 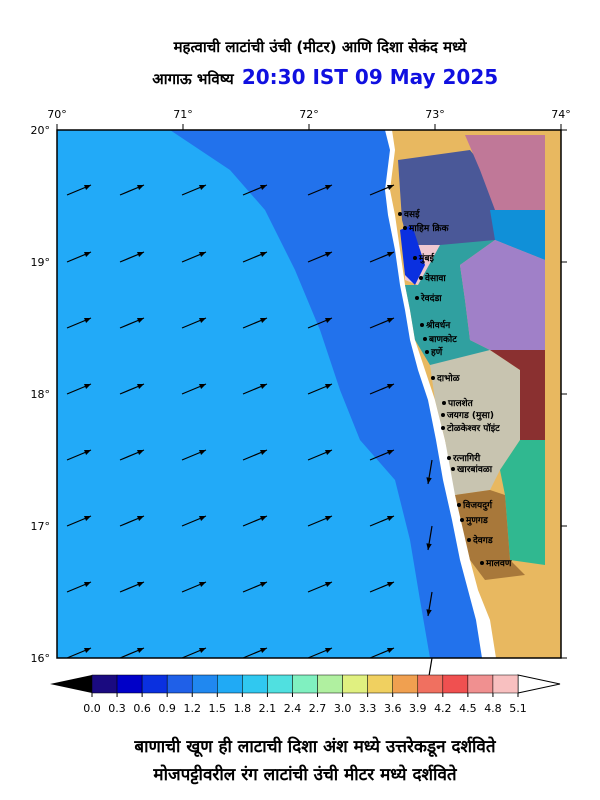 What do you see at coordinates (368, 708) in the screenshot?
I see `colorbar-label: 3.3` at bounding box center [368, 708].